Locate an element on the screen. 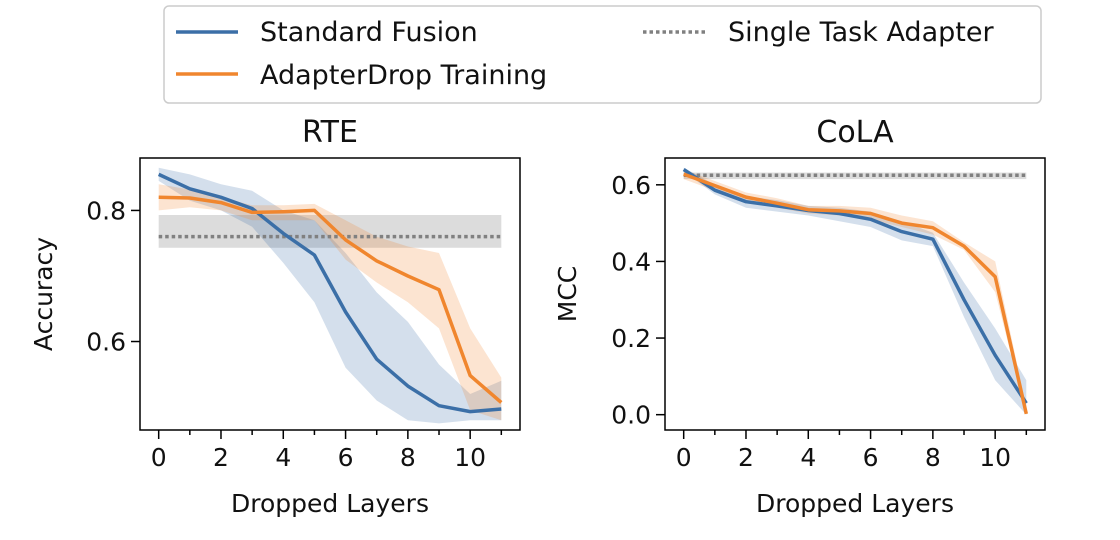  band-standard-fusion-cola is located at coordinates (855, 291).